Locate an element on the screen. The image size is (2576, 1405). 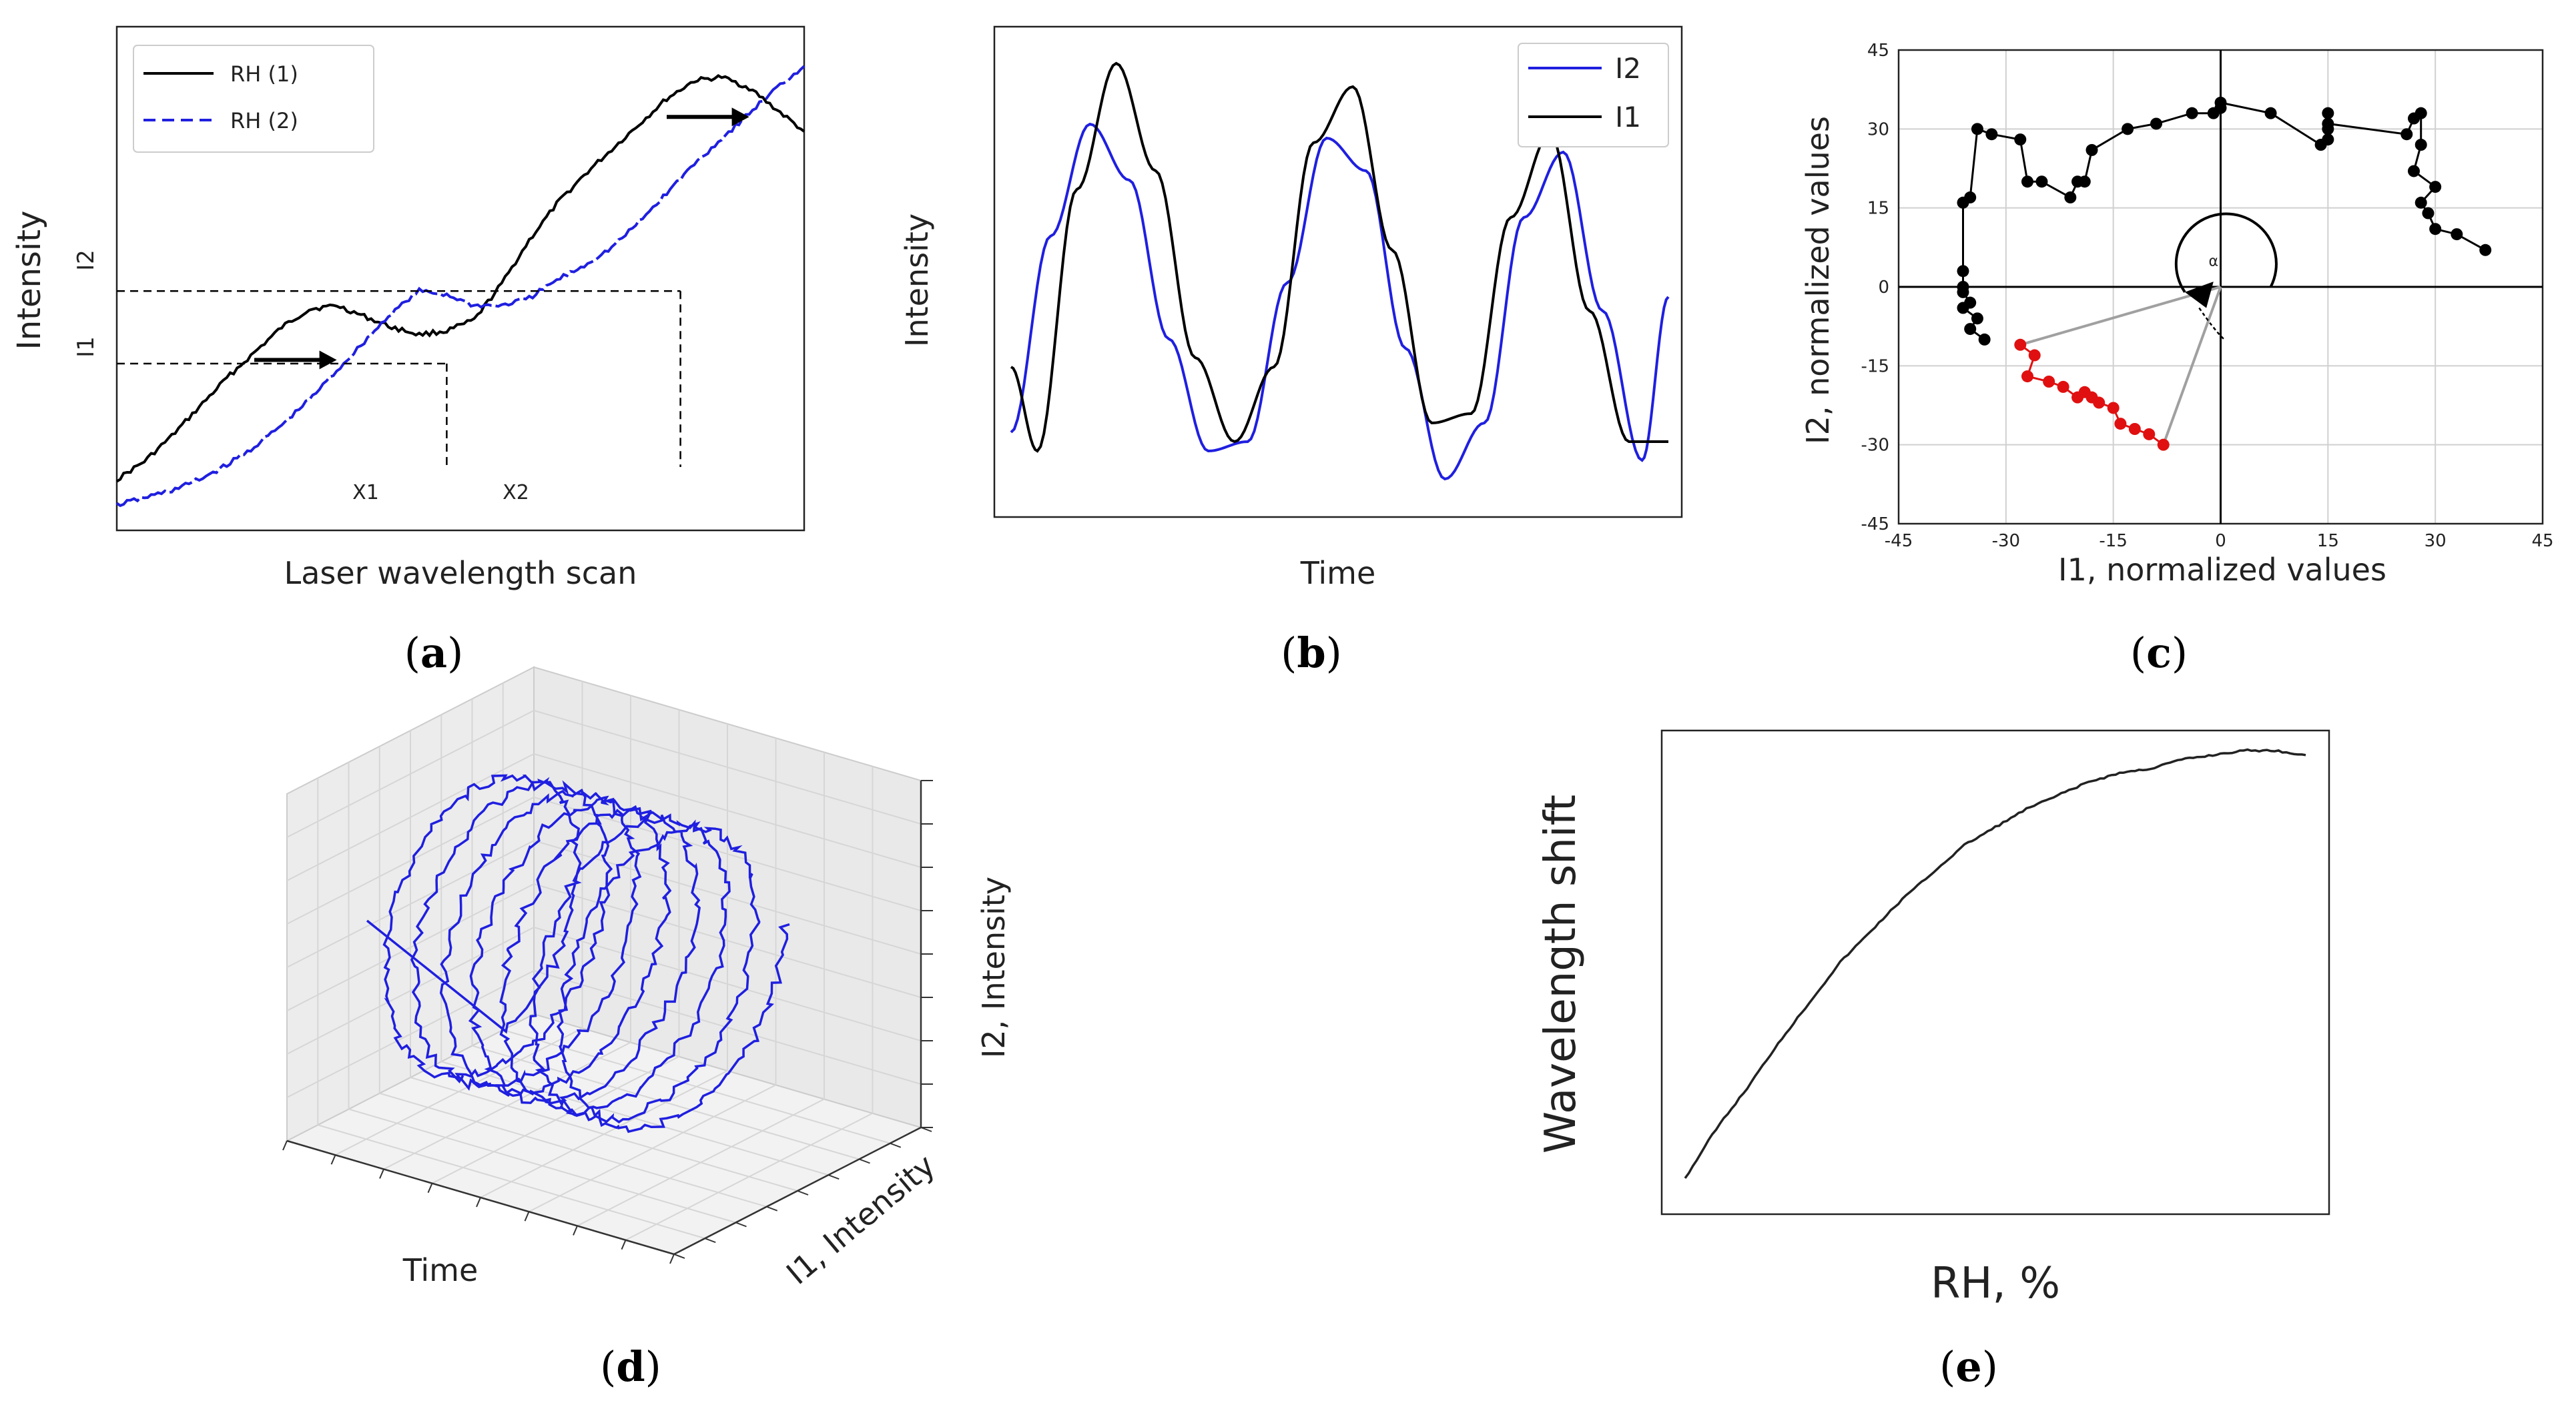
panel-c-caption: (c) is located at coordinates (2159, 652).